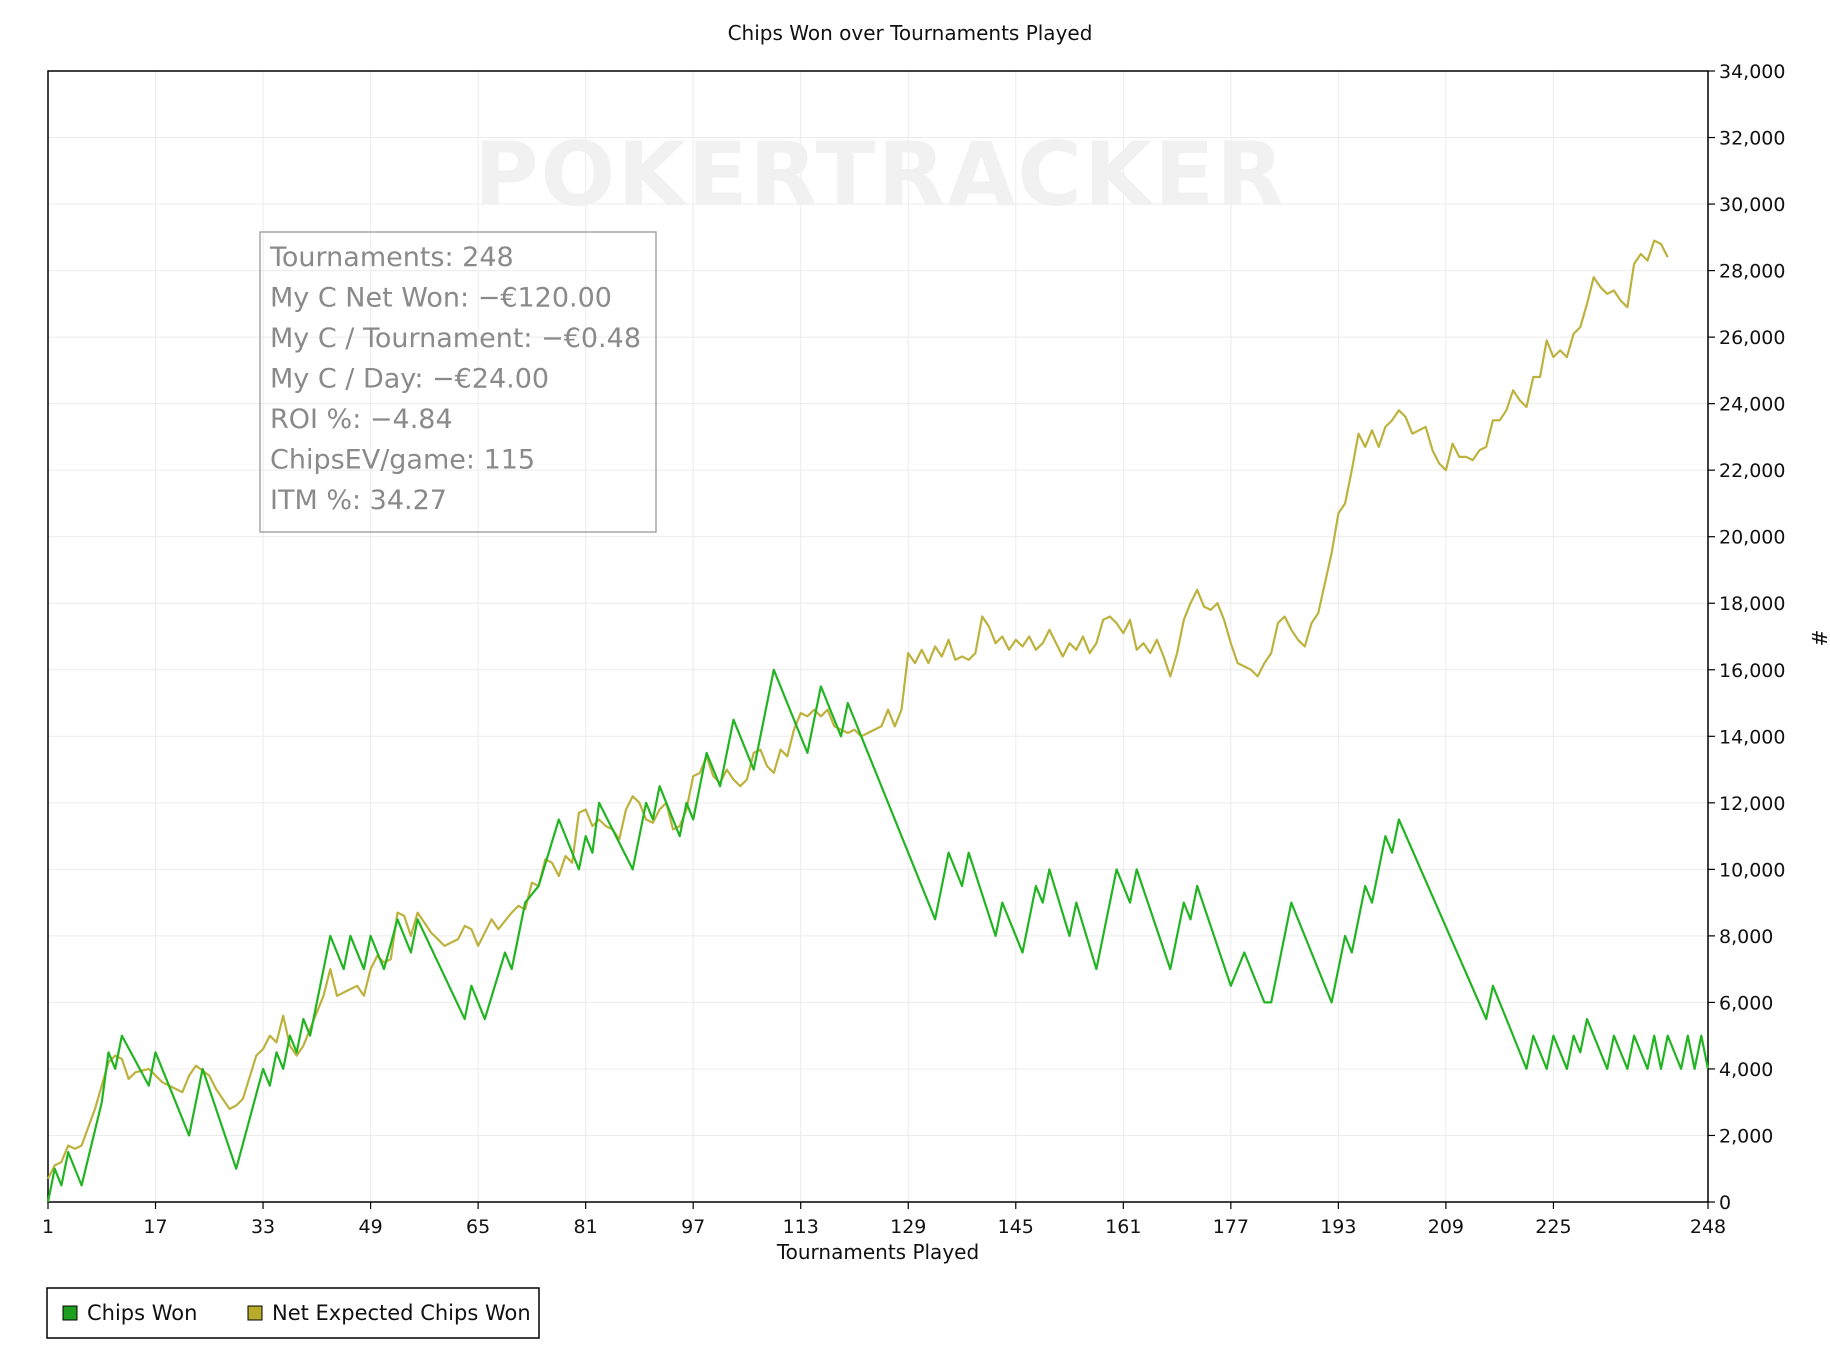 This screenshot has height=1360, width=1830. Describe the element at coordinates (370, 1227) in the screenshot. I see `x-tick-label: 49` at that location.